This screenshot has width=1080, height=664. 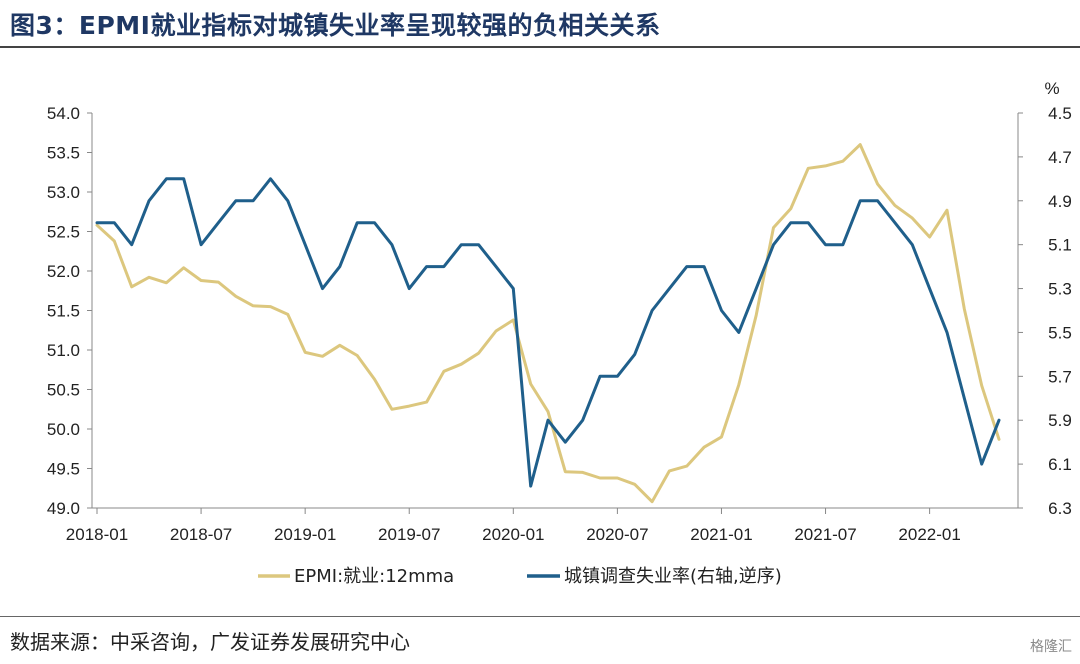 I want to click on right-axis-unit: %, so click(x=1051, y=88).